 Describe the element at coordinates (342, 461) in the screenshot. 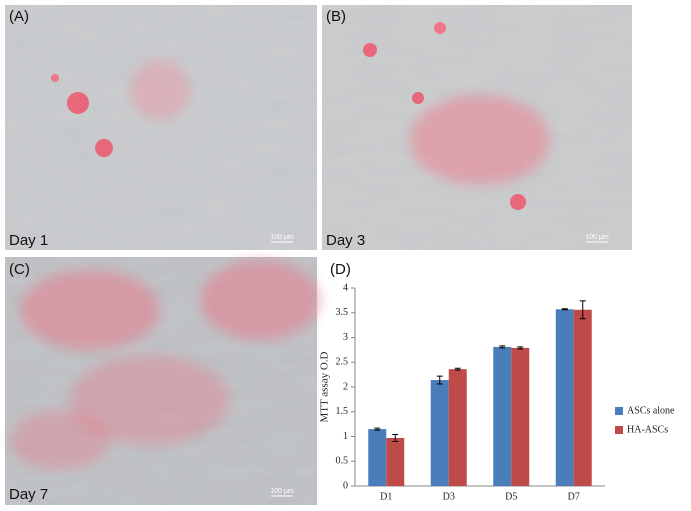

I see `y-tick-label: 0.5` at that location.